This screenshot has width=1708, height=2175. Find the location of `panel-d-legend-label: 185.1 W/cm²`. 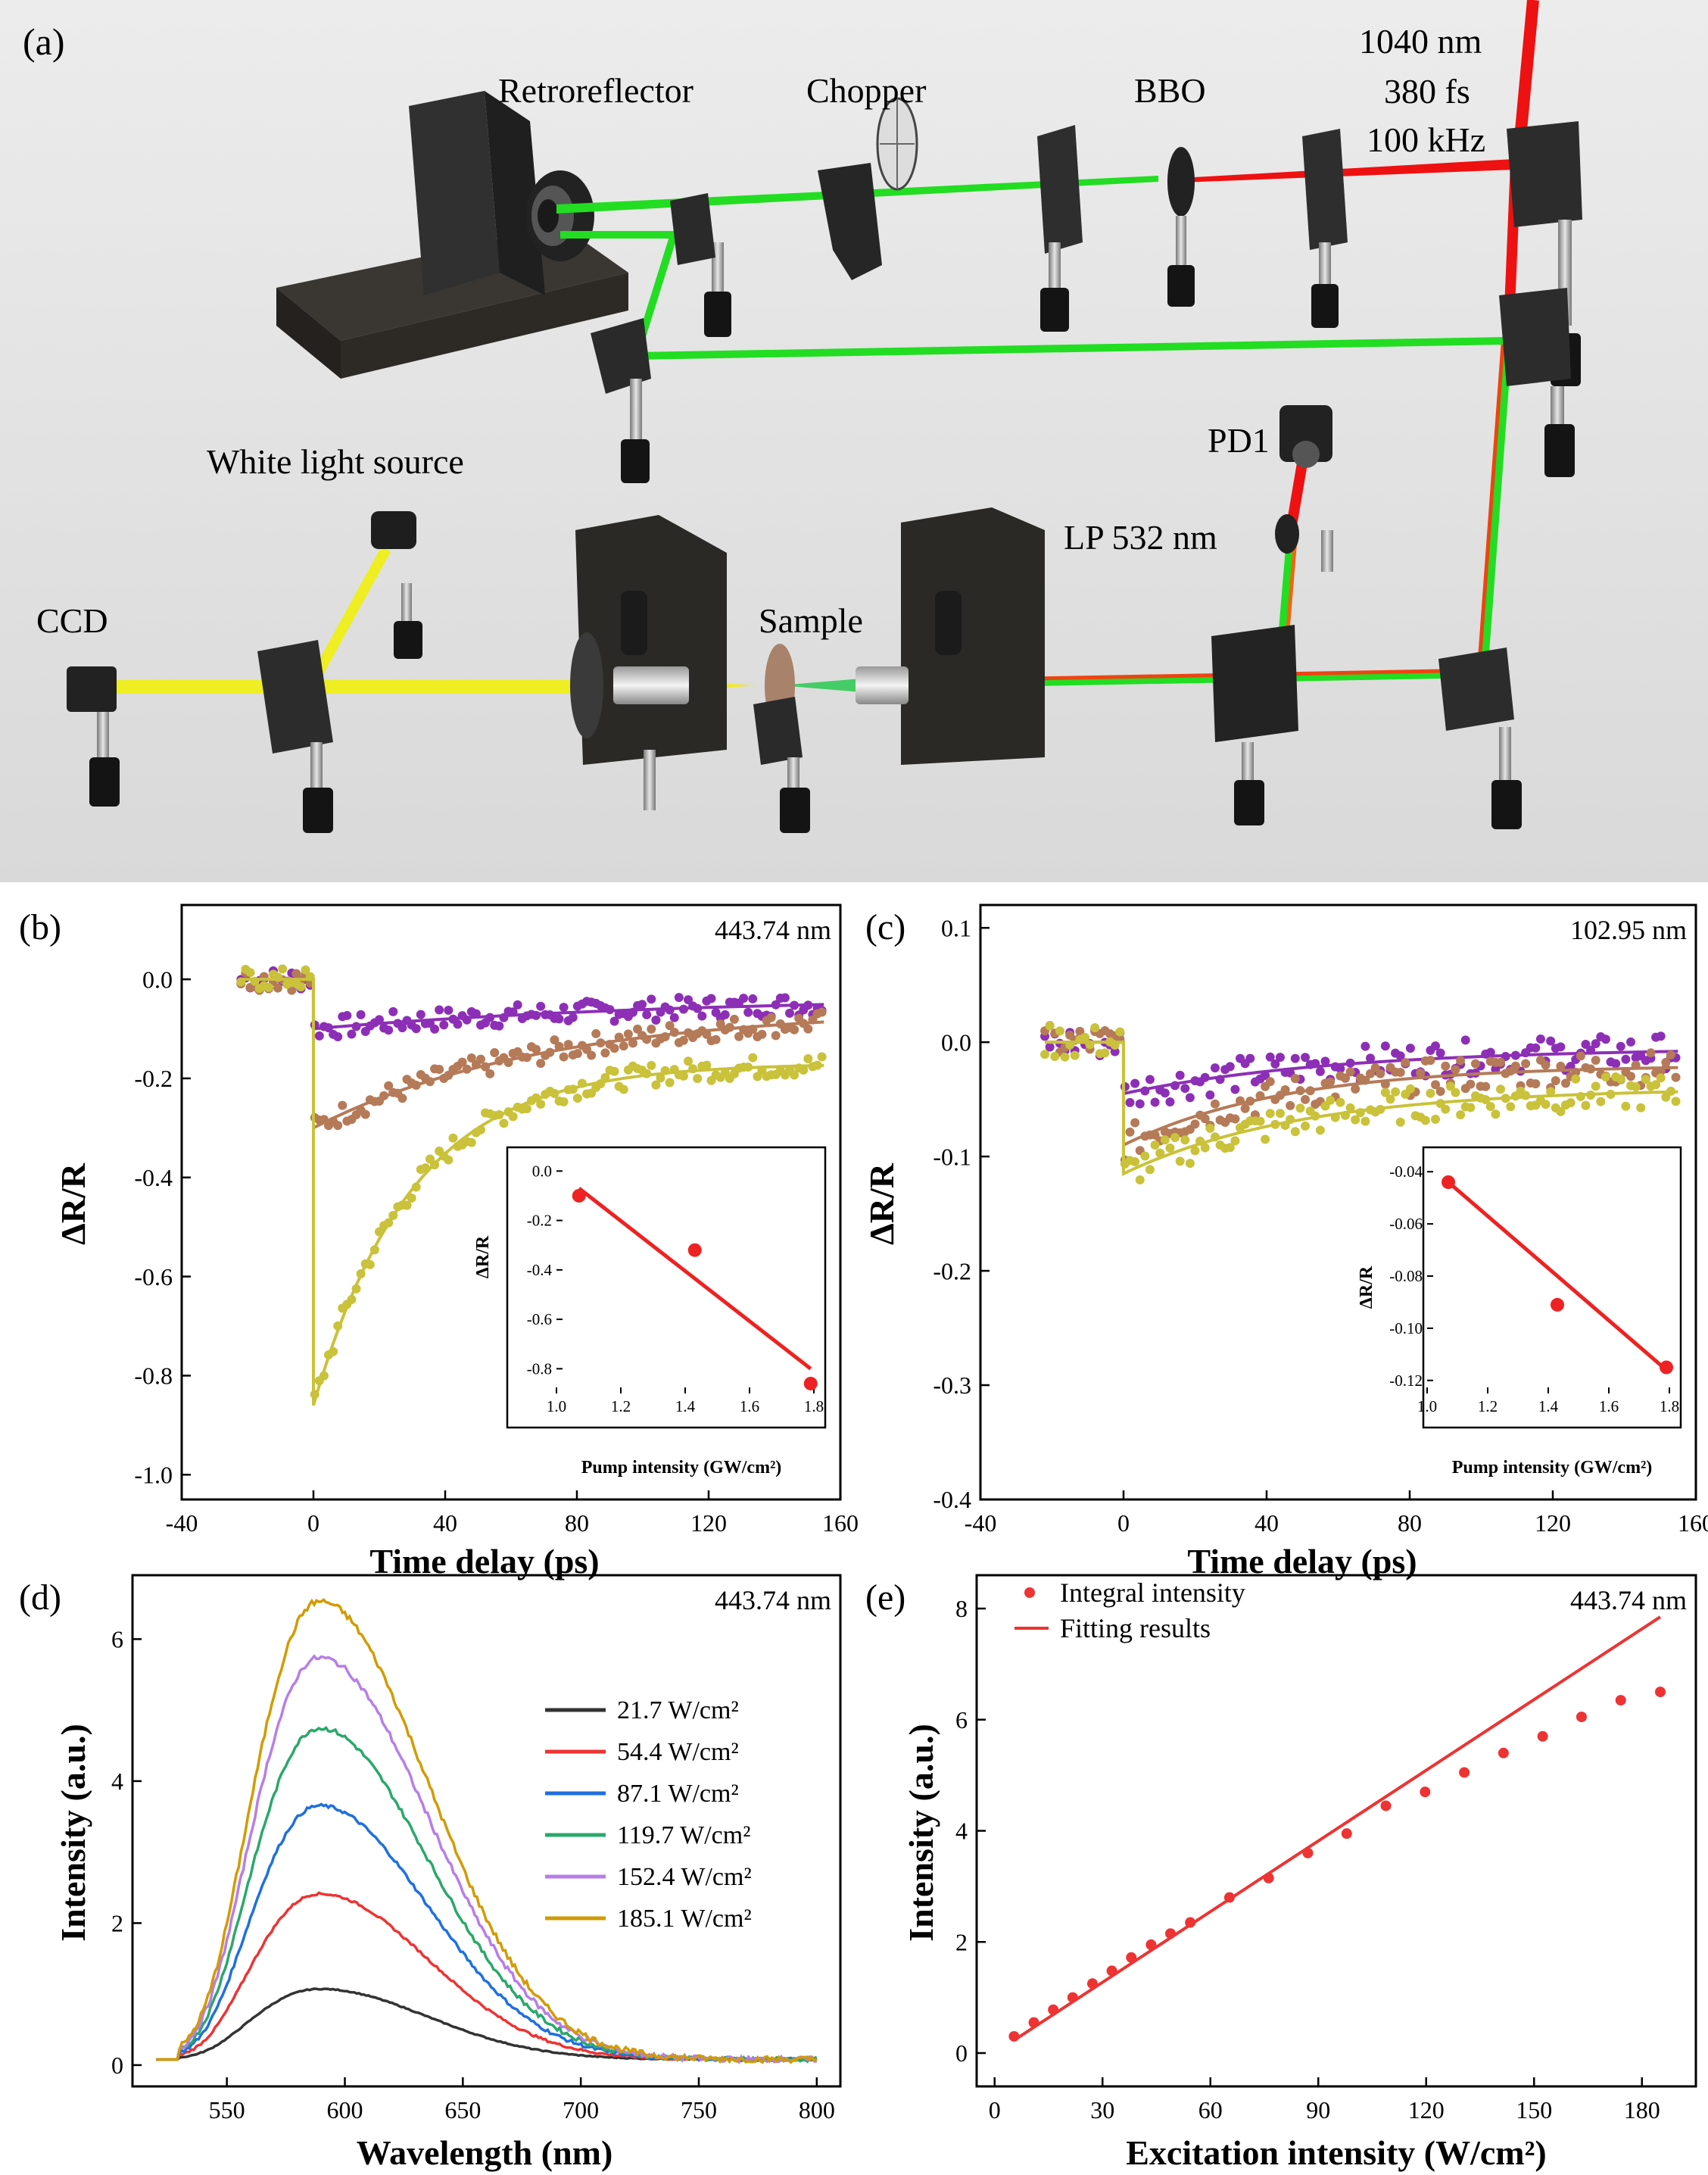

panel-d-legend-label: 185.1 W/cm² is located at coordinates (684, 1919).